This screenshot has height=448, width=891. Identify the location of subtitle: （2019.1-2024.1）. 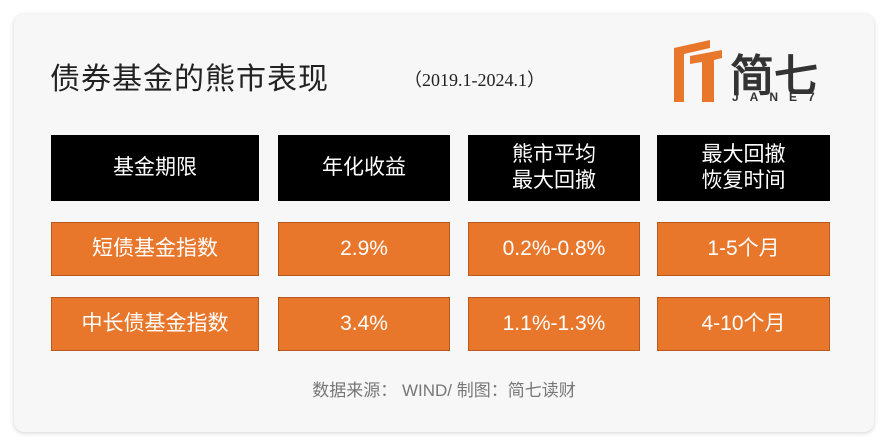
(474, 80).